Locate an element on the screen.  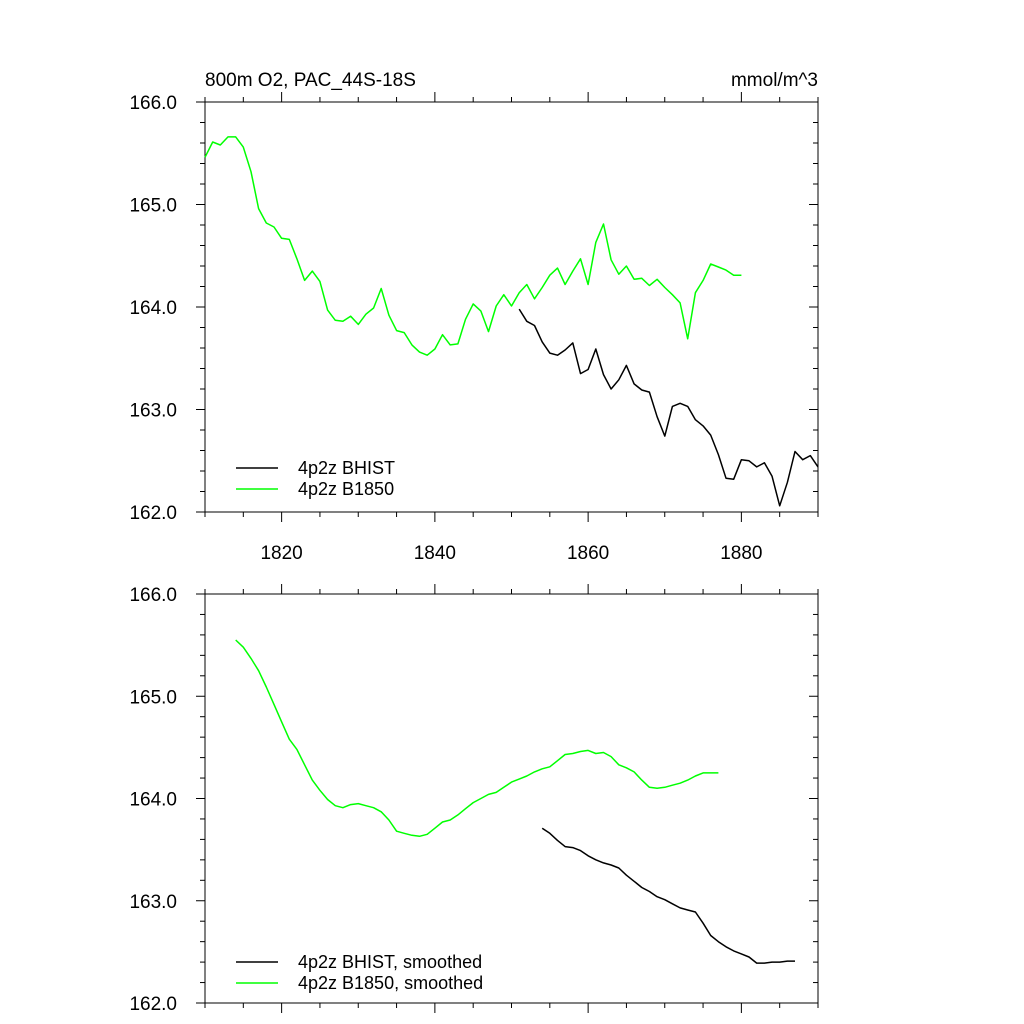
x-tick-label: 1820 is located at coordinates (281, 553).